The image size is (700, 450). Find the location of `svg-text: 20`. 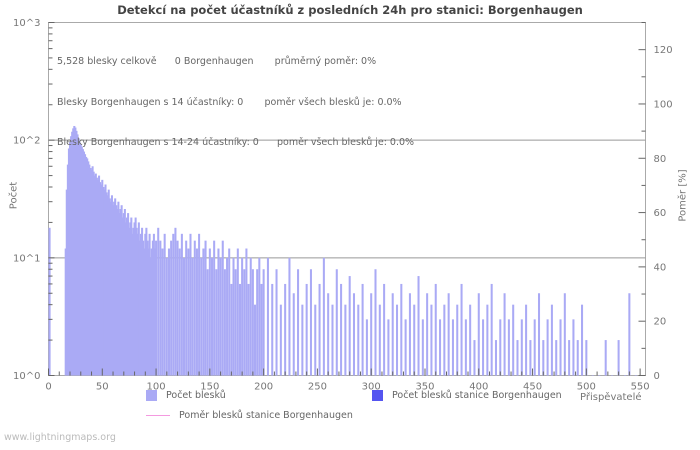

svg-text: 20 is located at coordinates (660, 322).